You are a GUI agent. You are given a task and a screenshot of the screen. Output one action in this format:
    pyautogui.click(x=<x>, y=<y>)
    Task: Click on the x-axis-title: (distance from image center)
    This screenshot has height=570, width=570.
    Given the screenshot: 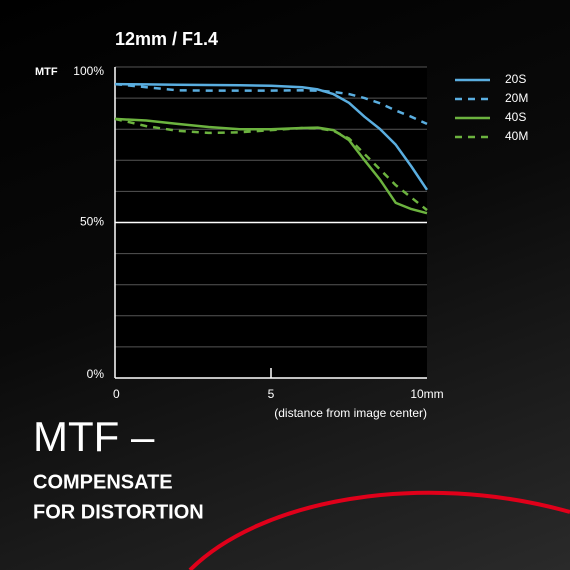 What is the action you would take?
    pyautogui.click(x=350, y=413)
    